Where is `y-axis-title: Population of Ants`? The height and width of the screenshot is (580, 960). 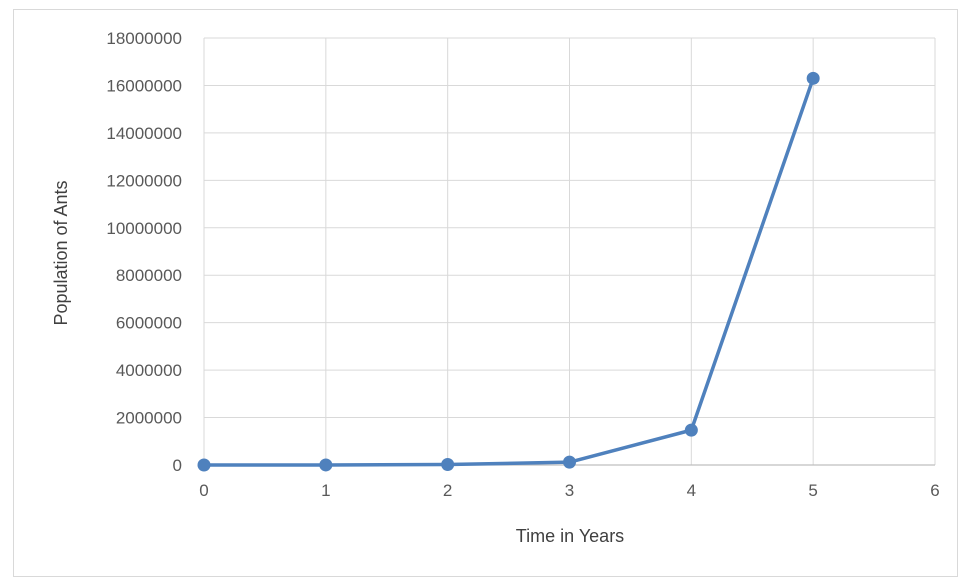
y-axis-title: Population of Ants is located at coordinates (61, 252).